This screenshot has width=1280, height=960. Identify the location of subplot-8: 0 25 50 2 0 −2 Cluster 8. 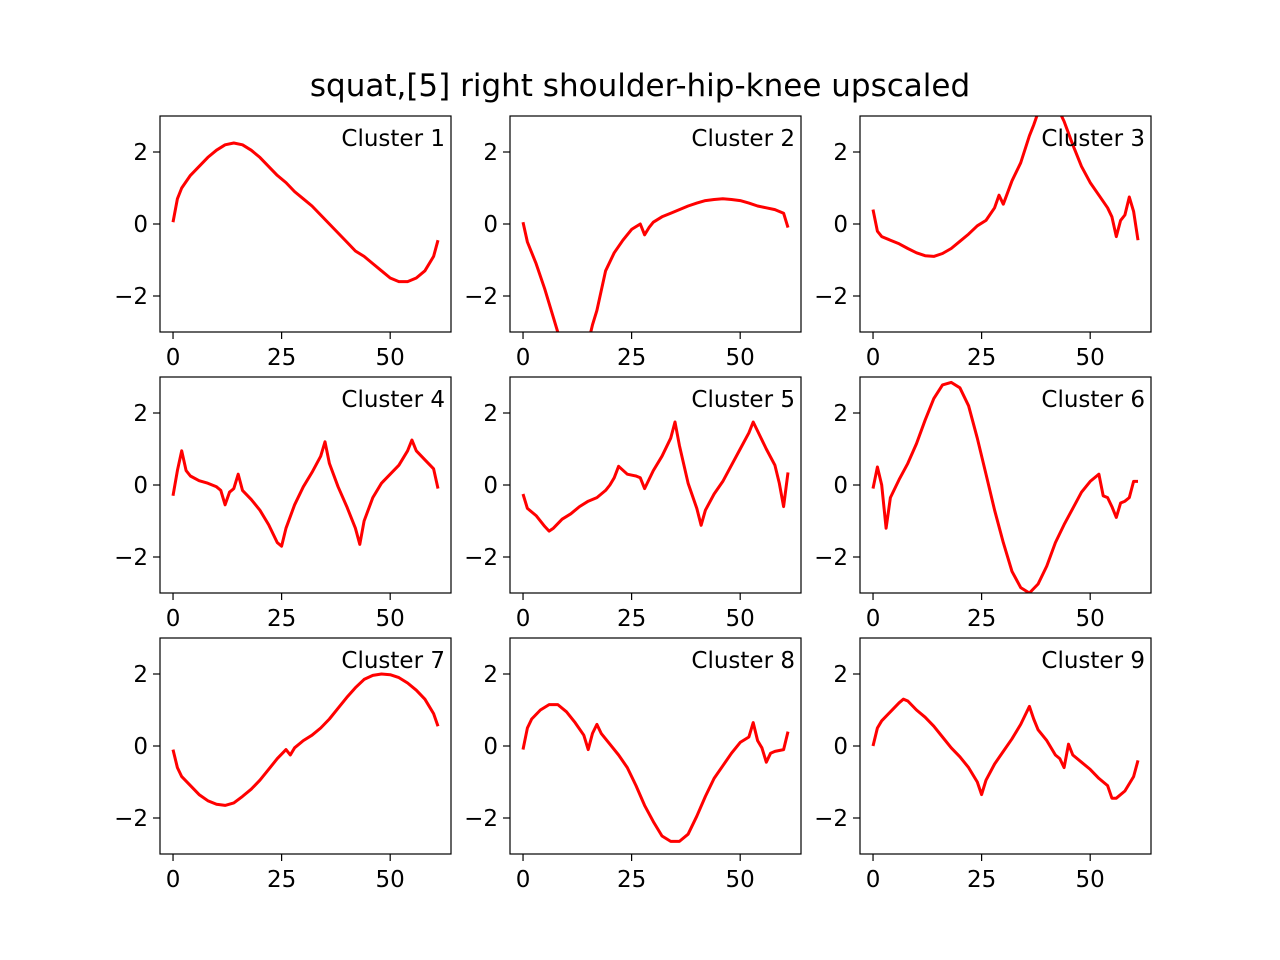
(633, 765).